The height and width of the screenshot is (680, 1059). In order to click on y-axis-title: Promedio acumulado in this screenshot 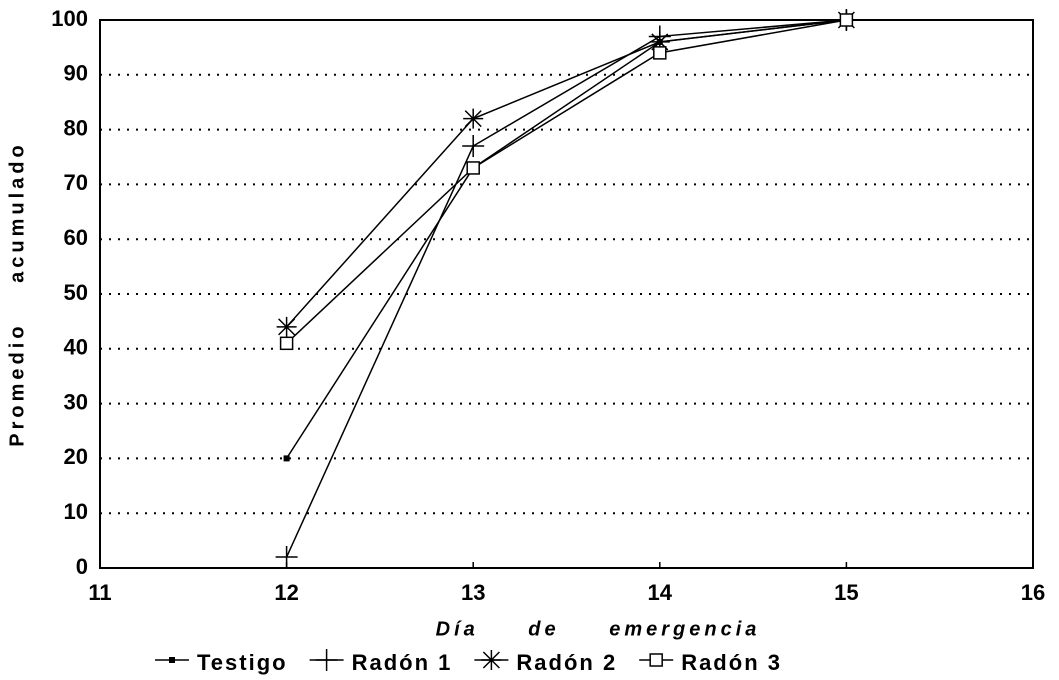, I will do `click(17, 293)`.